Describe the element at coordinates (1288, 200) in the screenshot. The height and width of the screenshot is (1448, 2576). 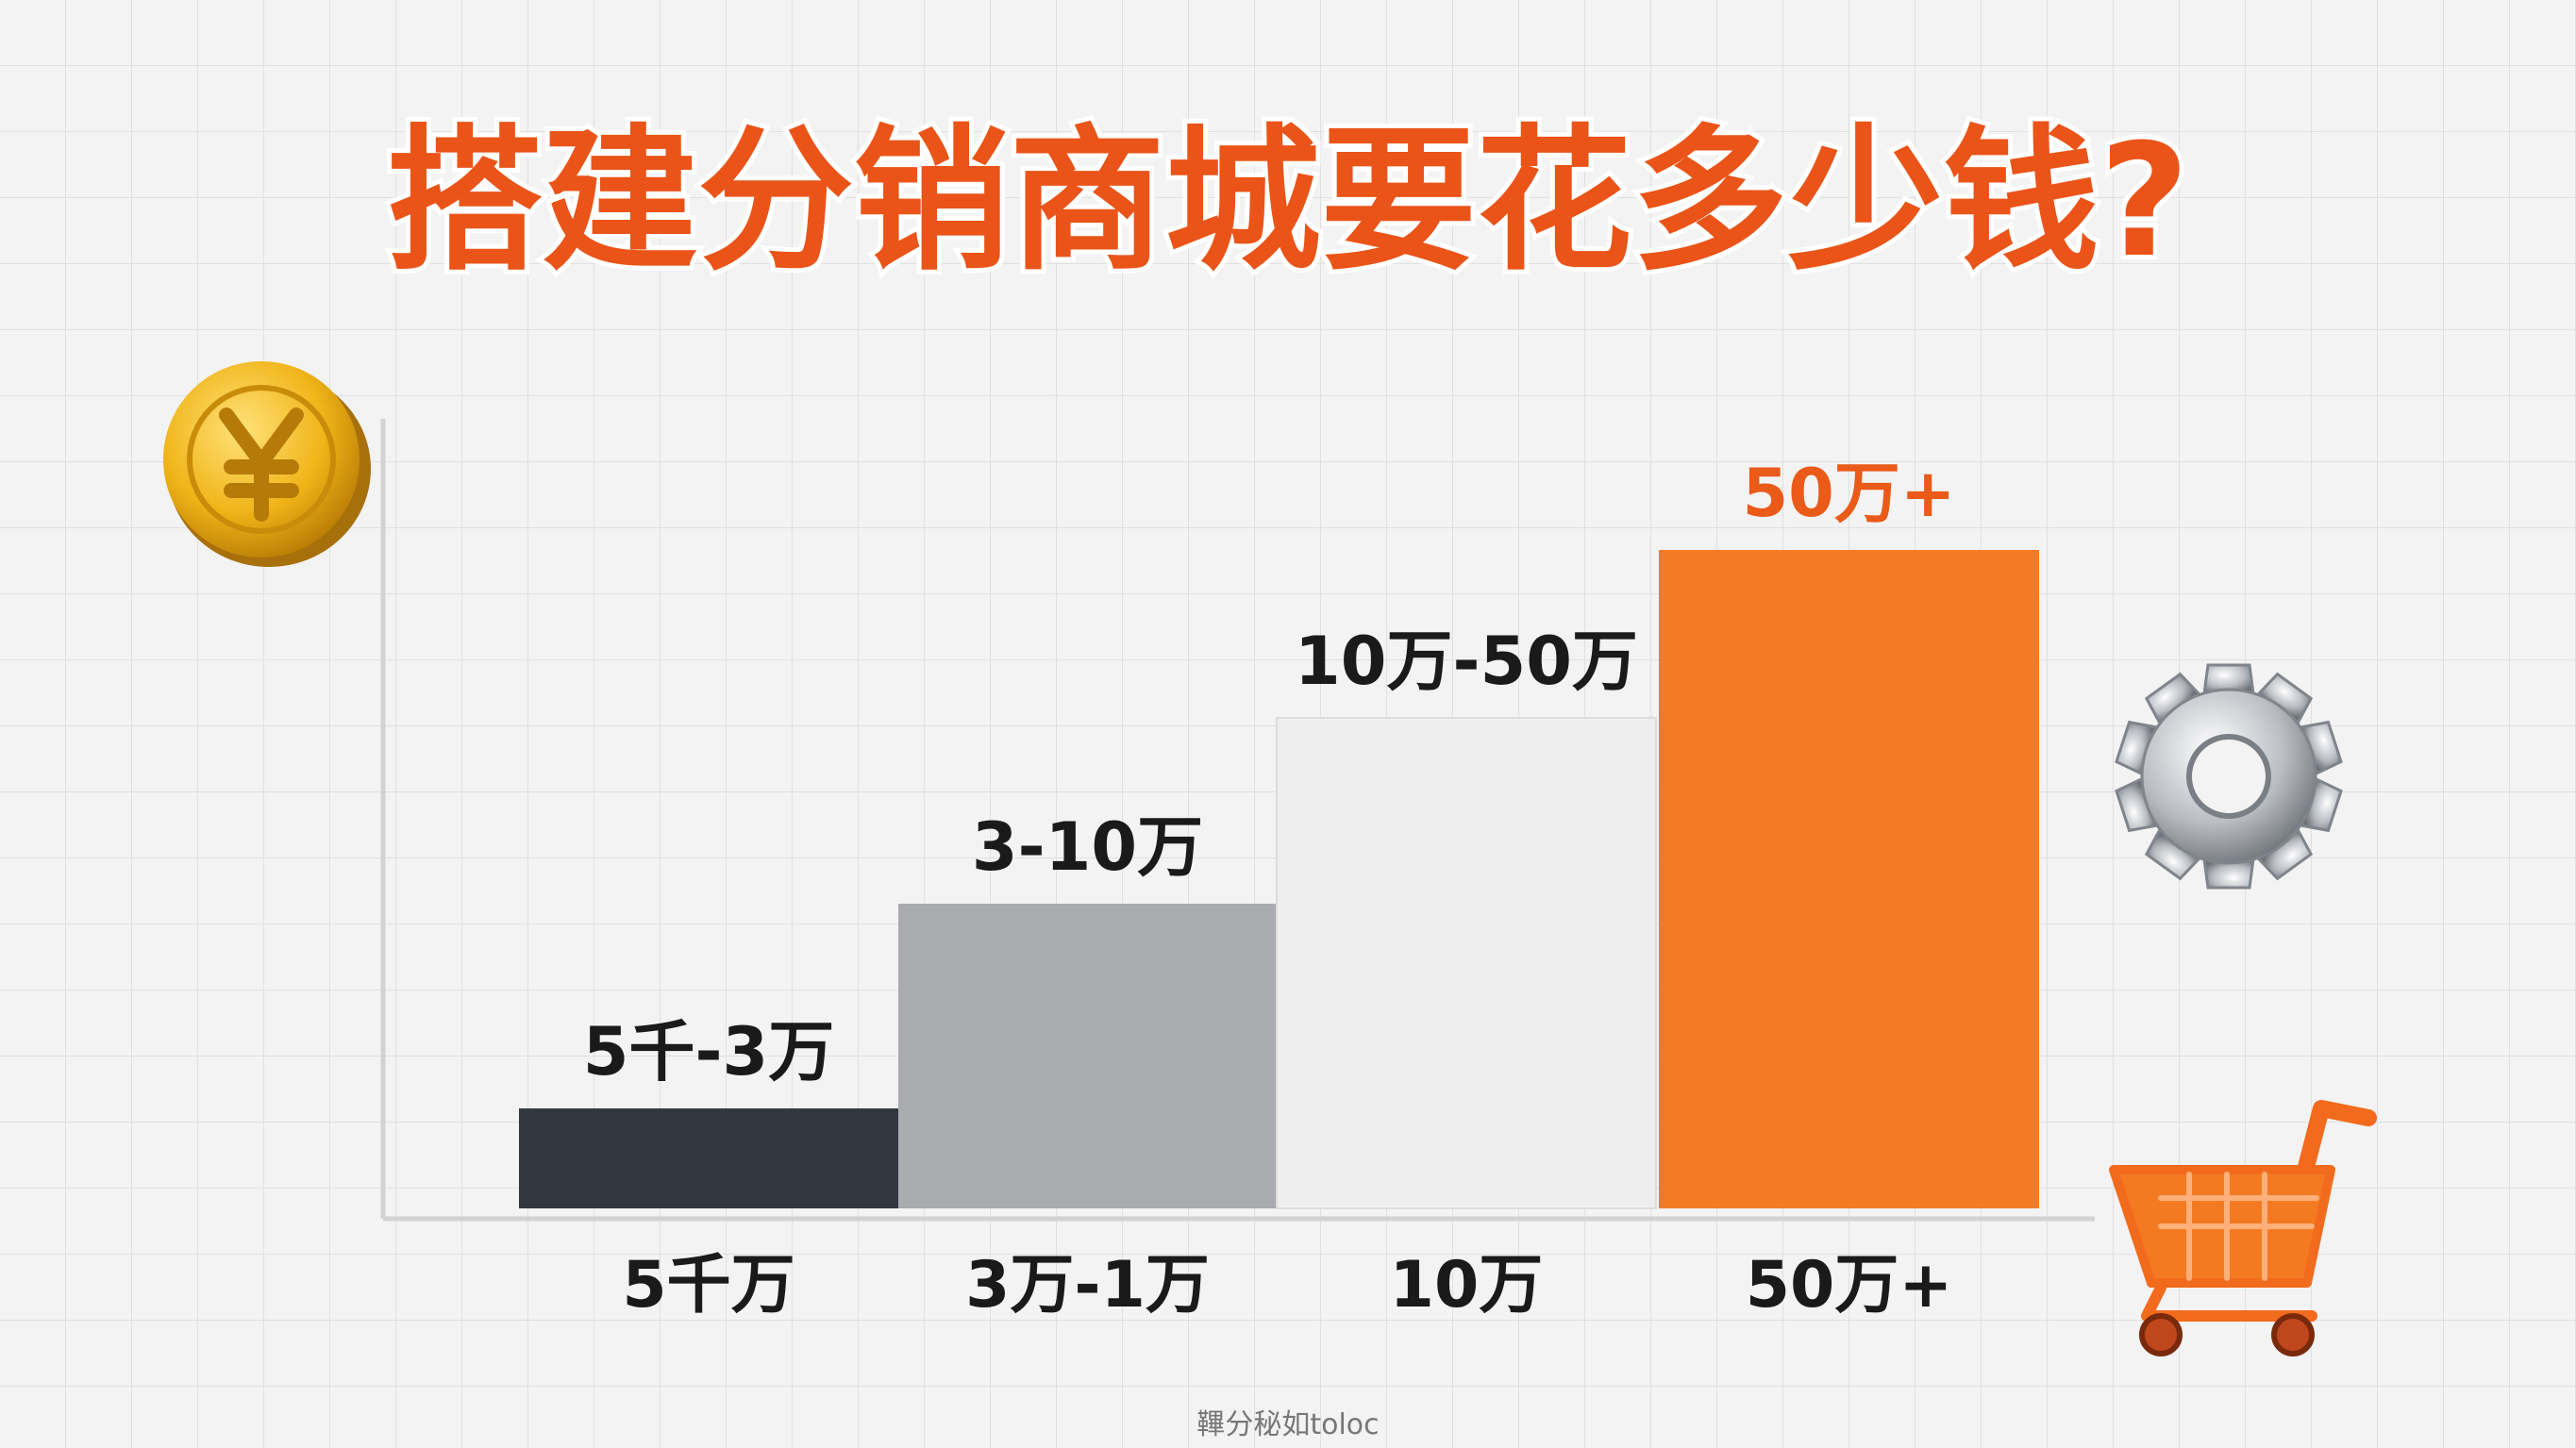
I see `title: 搭建分销商城要花多少钱?` at that location.